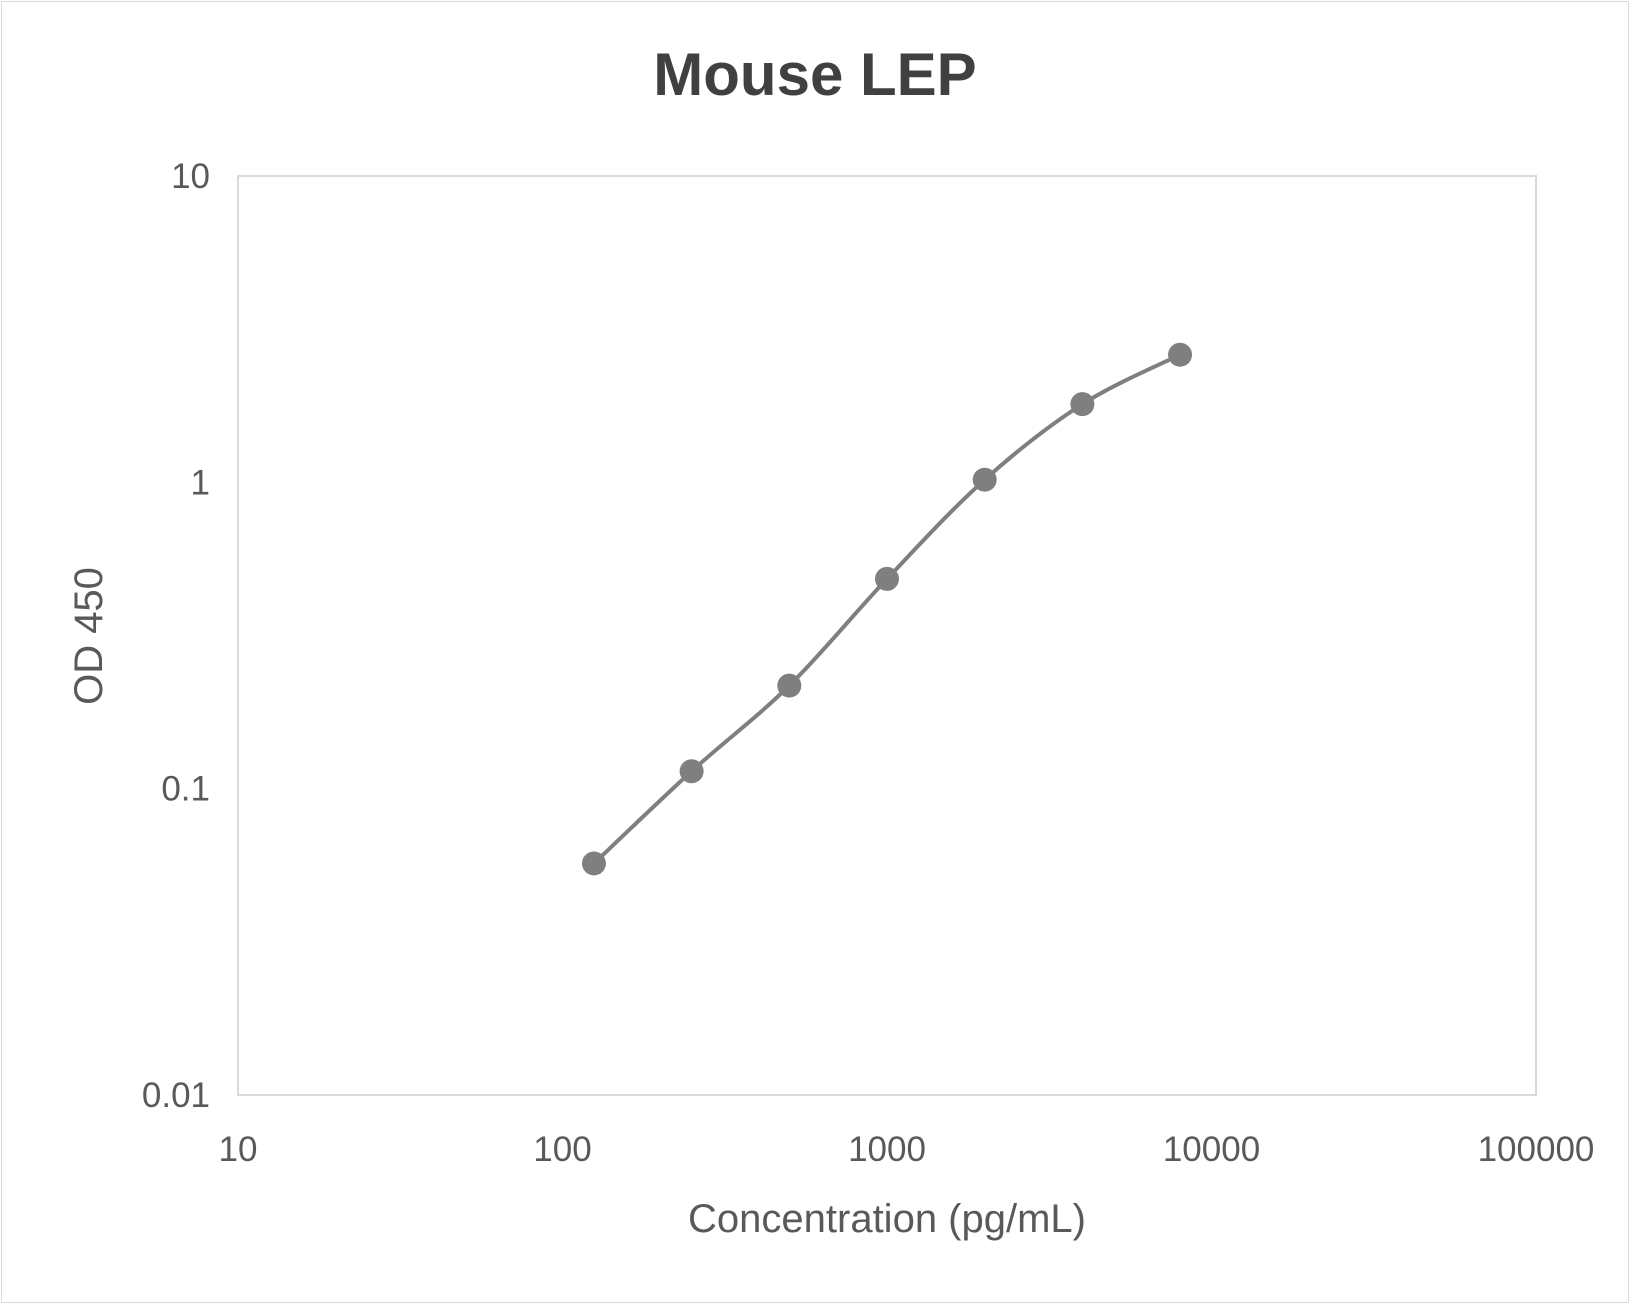 The height and width of the screenshot is (1304, 1630). What do you see at coordinates (89, 636) in the screenshot?
I see `y-axis-label: OD 450` at bounding box center [89, 636].